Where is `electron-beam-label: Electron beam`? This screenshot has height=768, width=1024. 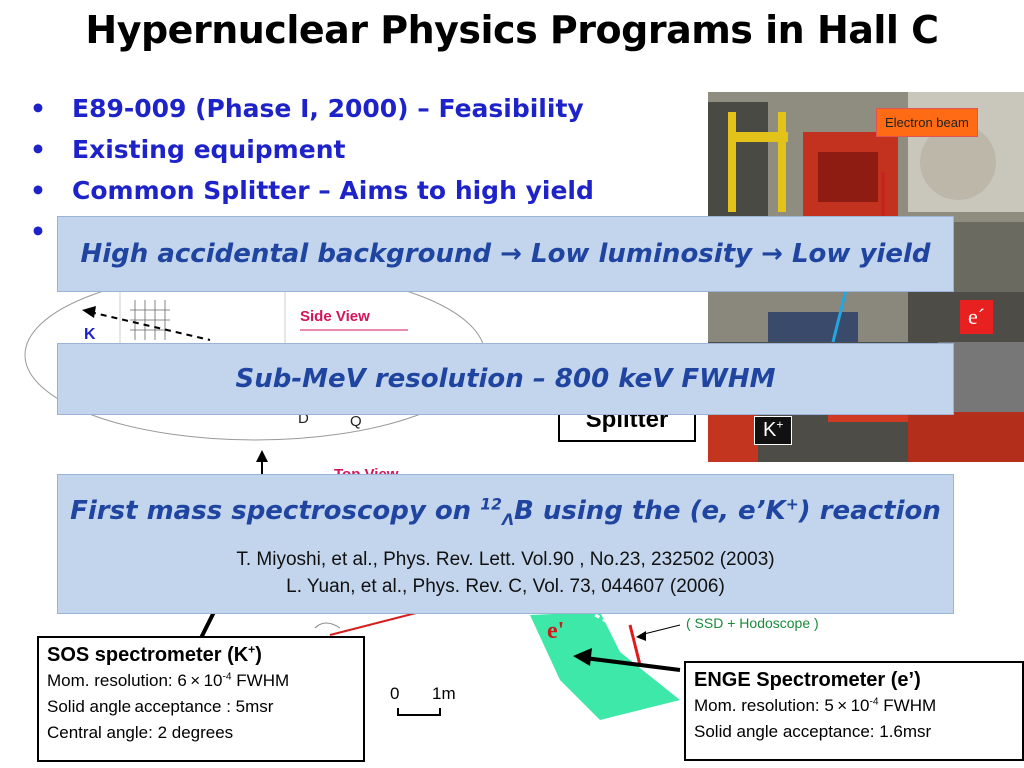
electron-beam-label: Electron beam is located at coordinates (927, 122).